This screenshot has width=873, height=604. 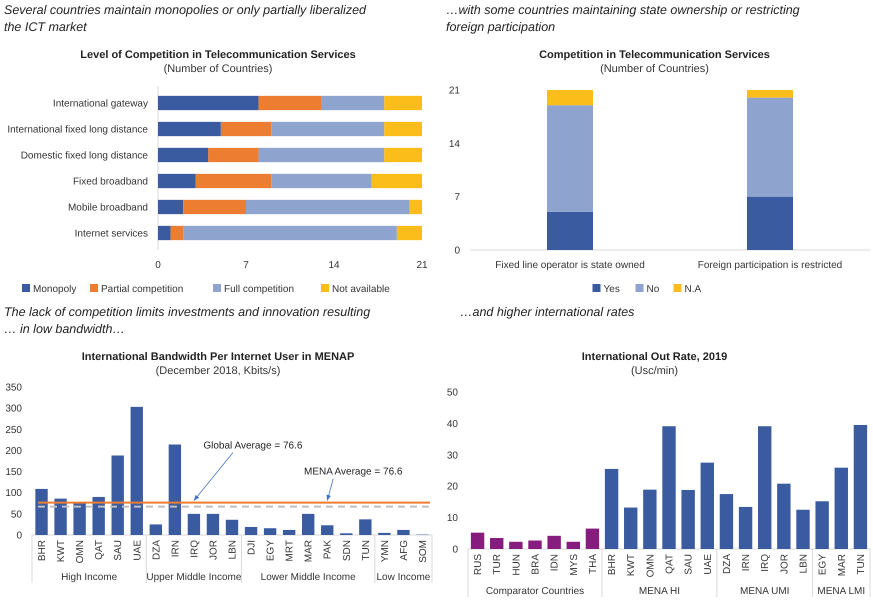 I want to click on chart-subtitle: (Usc/min), so click(x=654, y=371).